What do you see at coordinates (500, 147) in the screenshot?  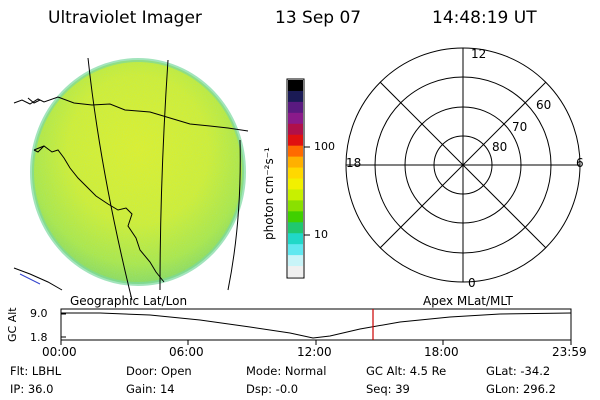 I see `polar-ring-label-80: 80` at bounding box center [500, 147].